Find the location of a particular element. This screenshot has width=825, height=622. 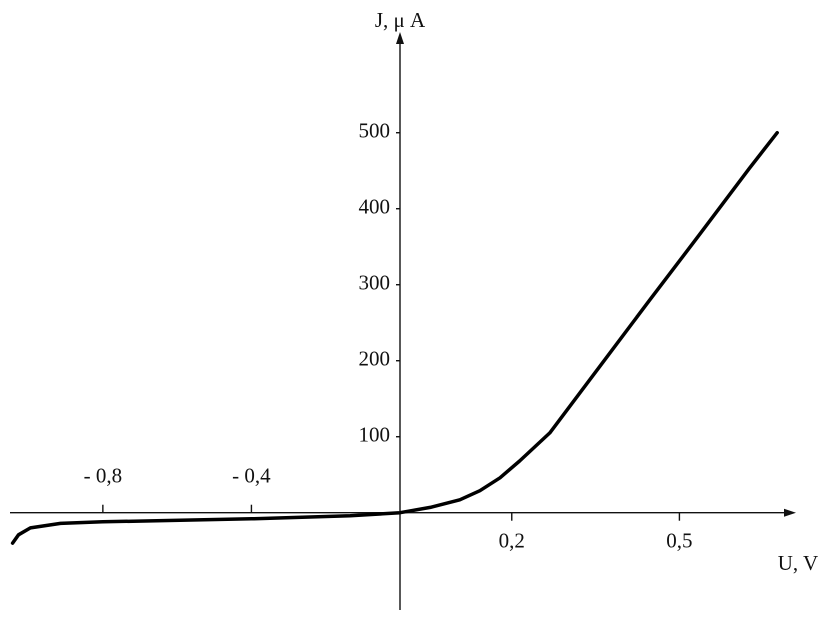

y-tick-label: 400 is located at coordinates (375, 207).